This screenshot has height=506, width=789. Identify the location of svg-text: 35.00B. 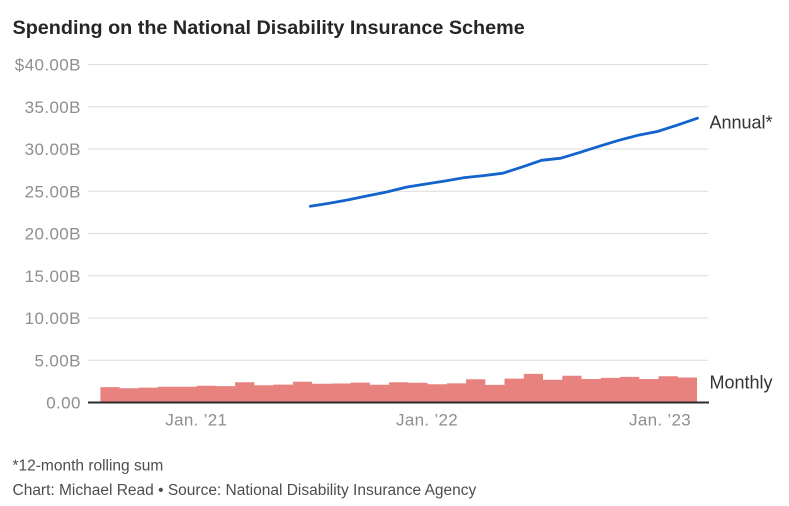
(53, 107).